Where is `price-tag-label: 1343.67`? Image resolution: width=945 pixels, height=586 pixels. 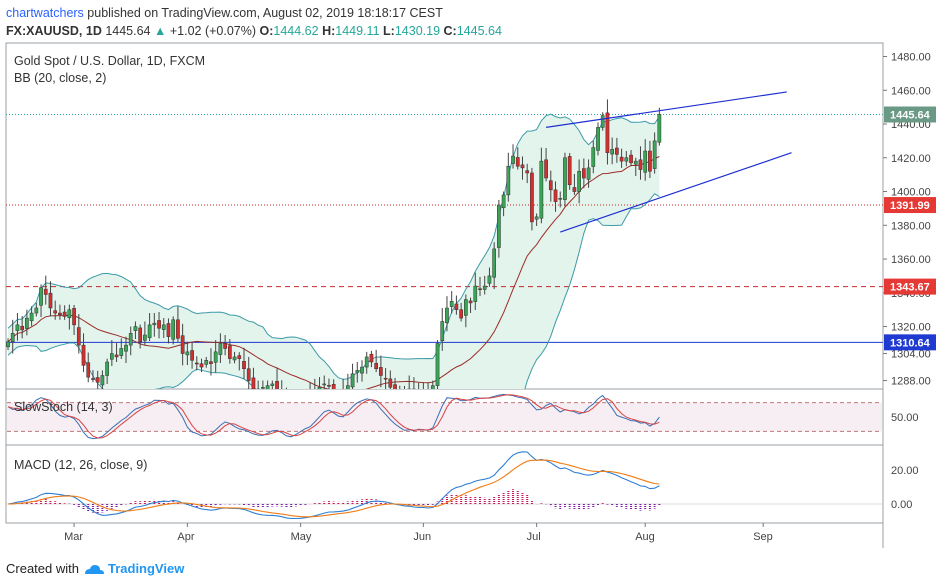 price-tag-label: 1343.67 is located at coordinates (910, 288).